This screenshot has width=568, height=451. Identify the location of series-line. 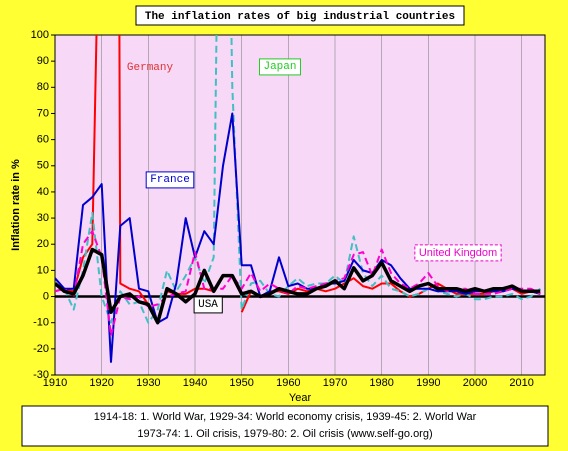
(298, 286).